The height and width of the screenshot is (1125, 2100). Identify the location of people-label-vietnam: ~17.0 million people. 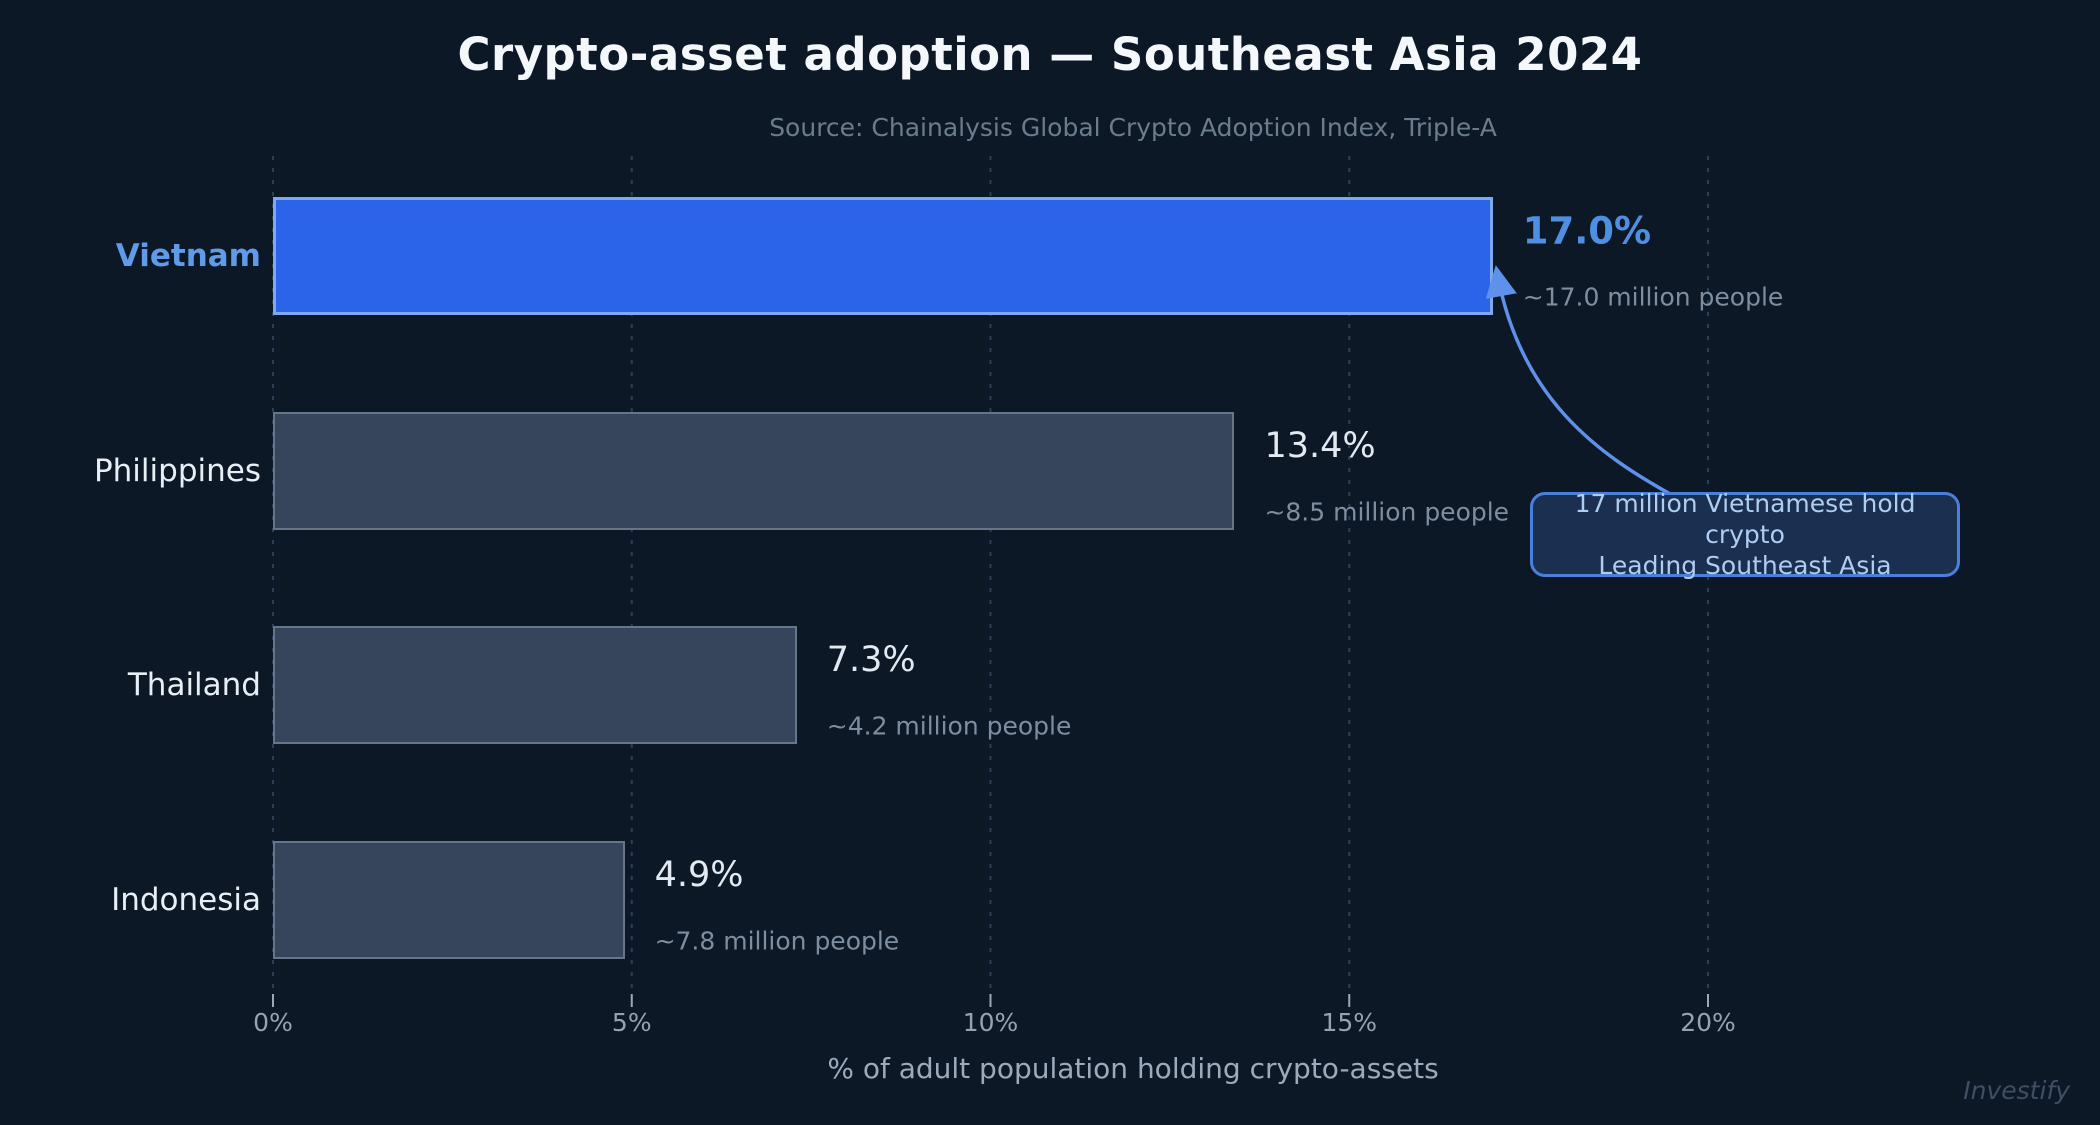
(1653, 297).